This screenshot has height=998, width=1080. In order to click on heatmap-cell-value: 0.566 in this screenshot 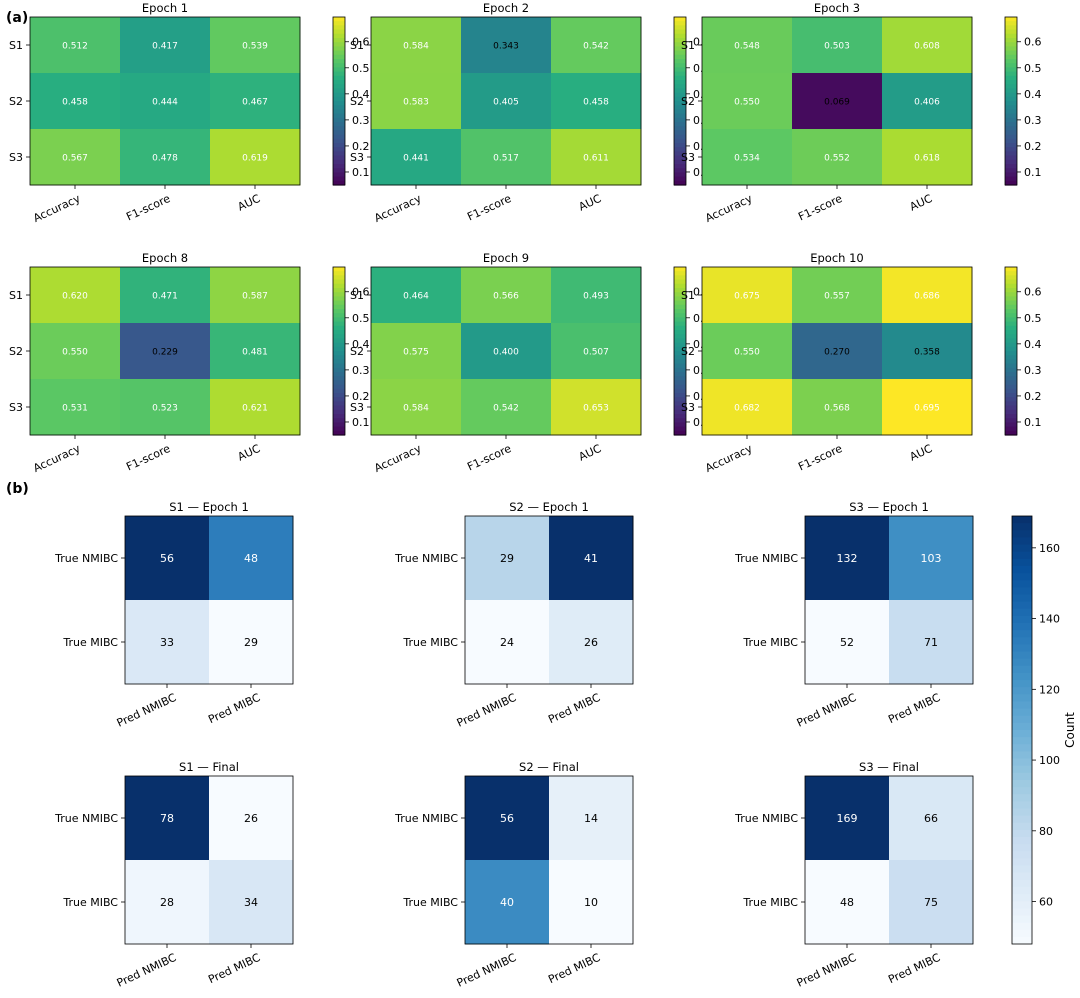, I will do `click(506, 297)`.